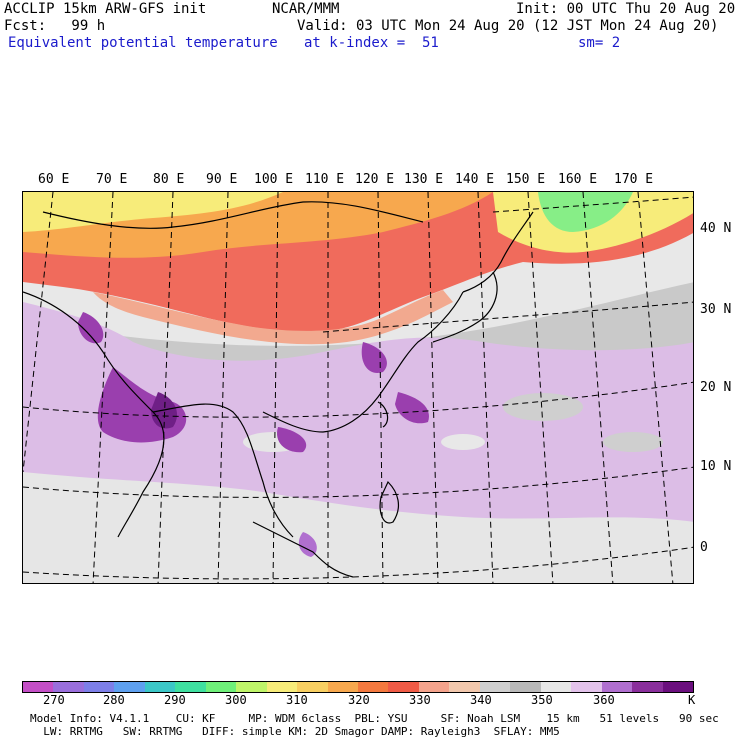 The height and width of the screenshot is (740, 740). Describe the element at coordinates (420, 700) in the screenshot. I see `colorbar-tick-label: 330` at that location.